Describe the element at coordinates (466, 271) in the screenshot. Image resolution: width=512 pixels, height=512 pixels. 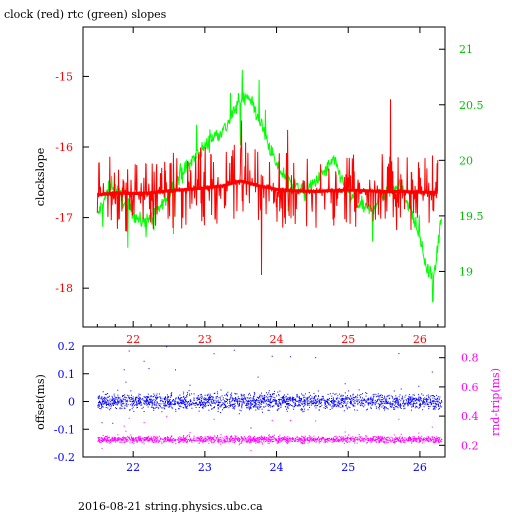
I see `upper-y2-tick-label: 19` at that location.